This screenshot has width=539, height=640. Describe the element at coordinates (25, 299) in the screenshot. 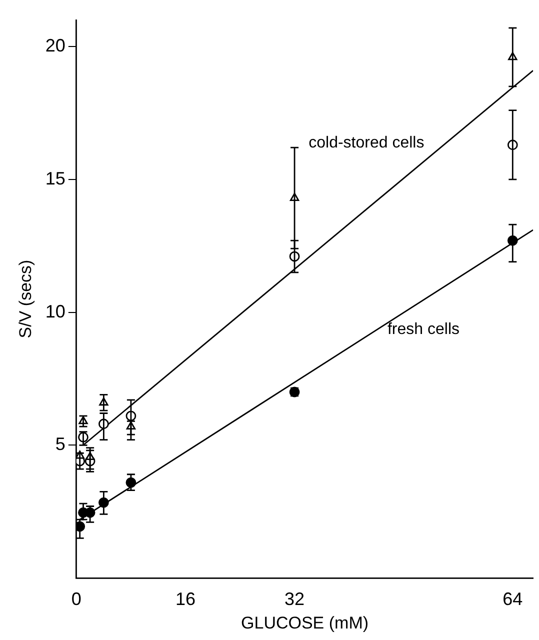

I see `y-axis-title: S/V (secs)` at that location.